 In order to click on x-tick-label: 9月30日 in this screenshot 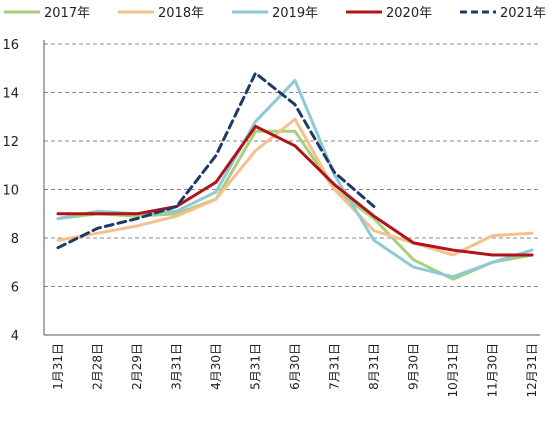, I will do `click(414, 366)`.